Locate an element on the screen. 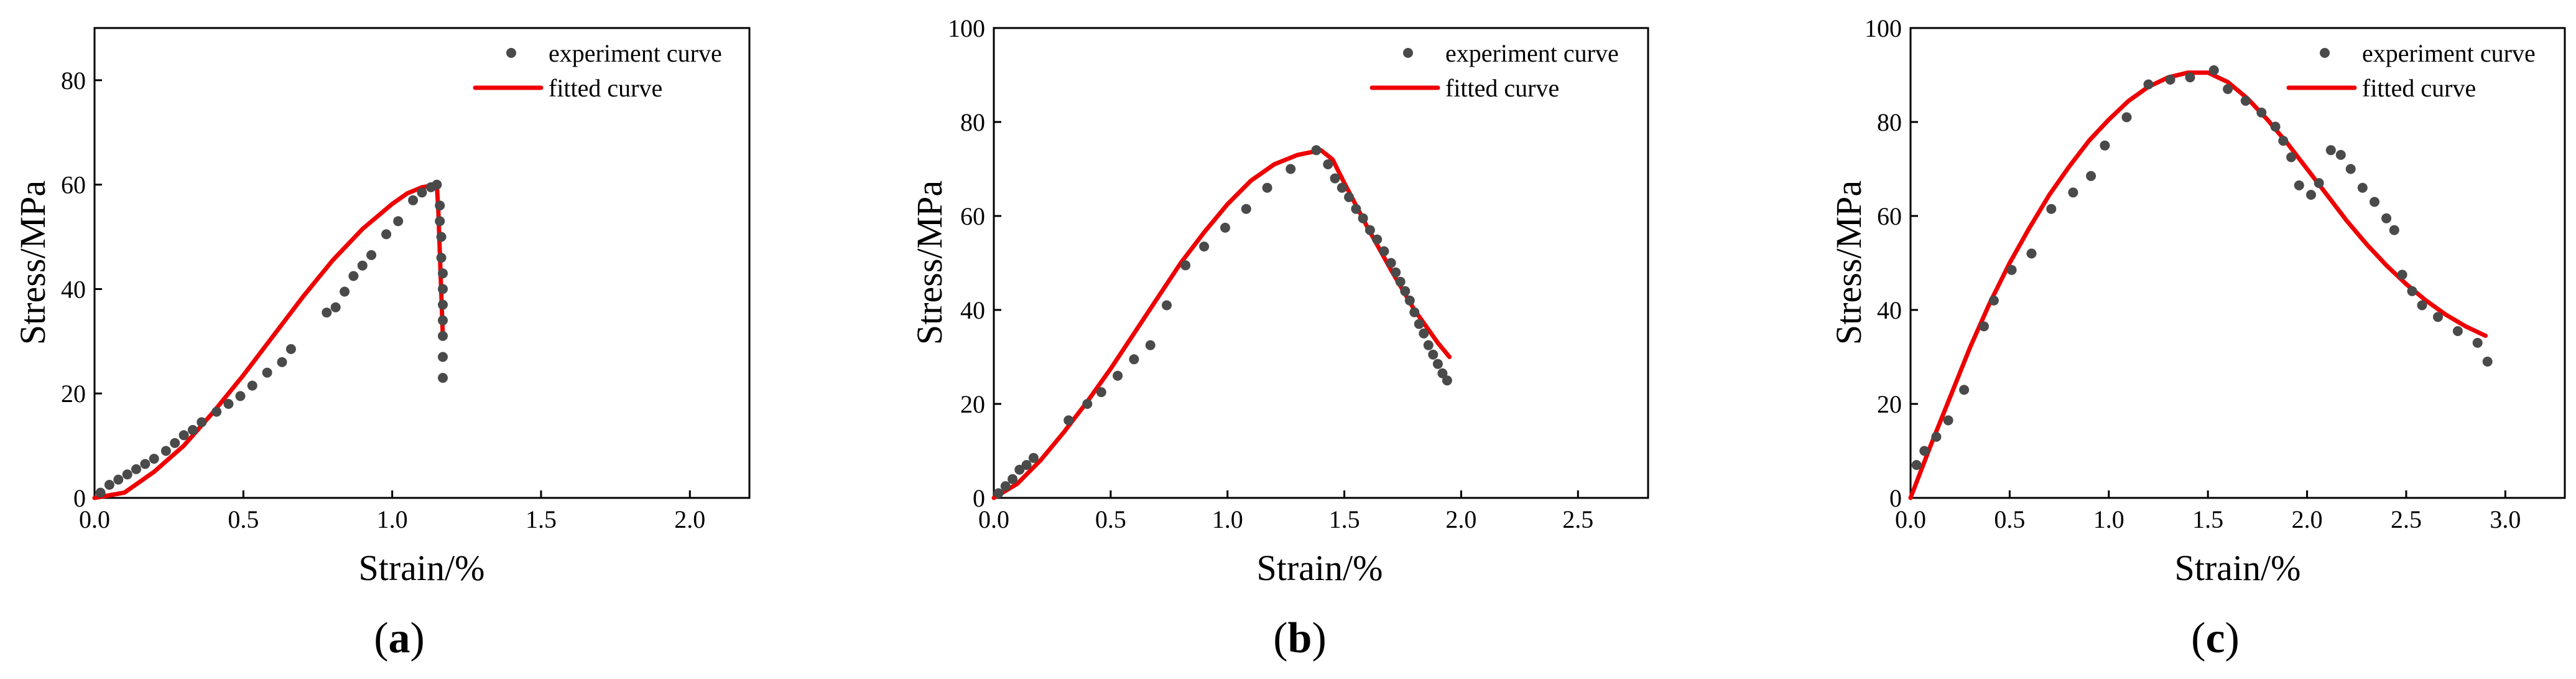  panel-b-x-tick-label: 2.0 is located at coordinates (1461, 519).